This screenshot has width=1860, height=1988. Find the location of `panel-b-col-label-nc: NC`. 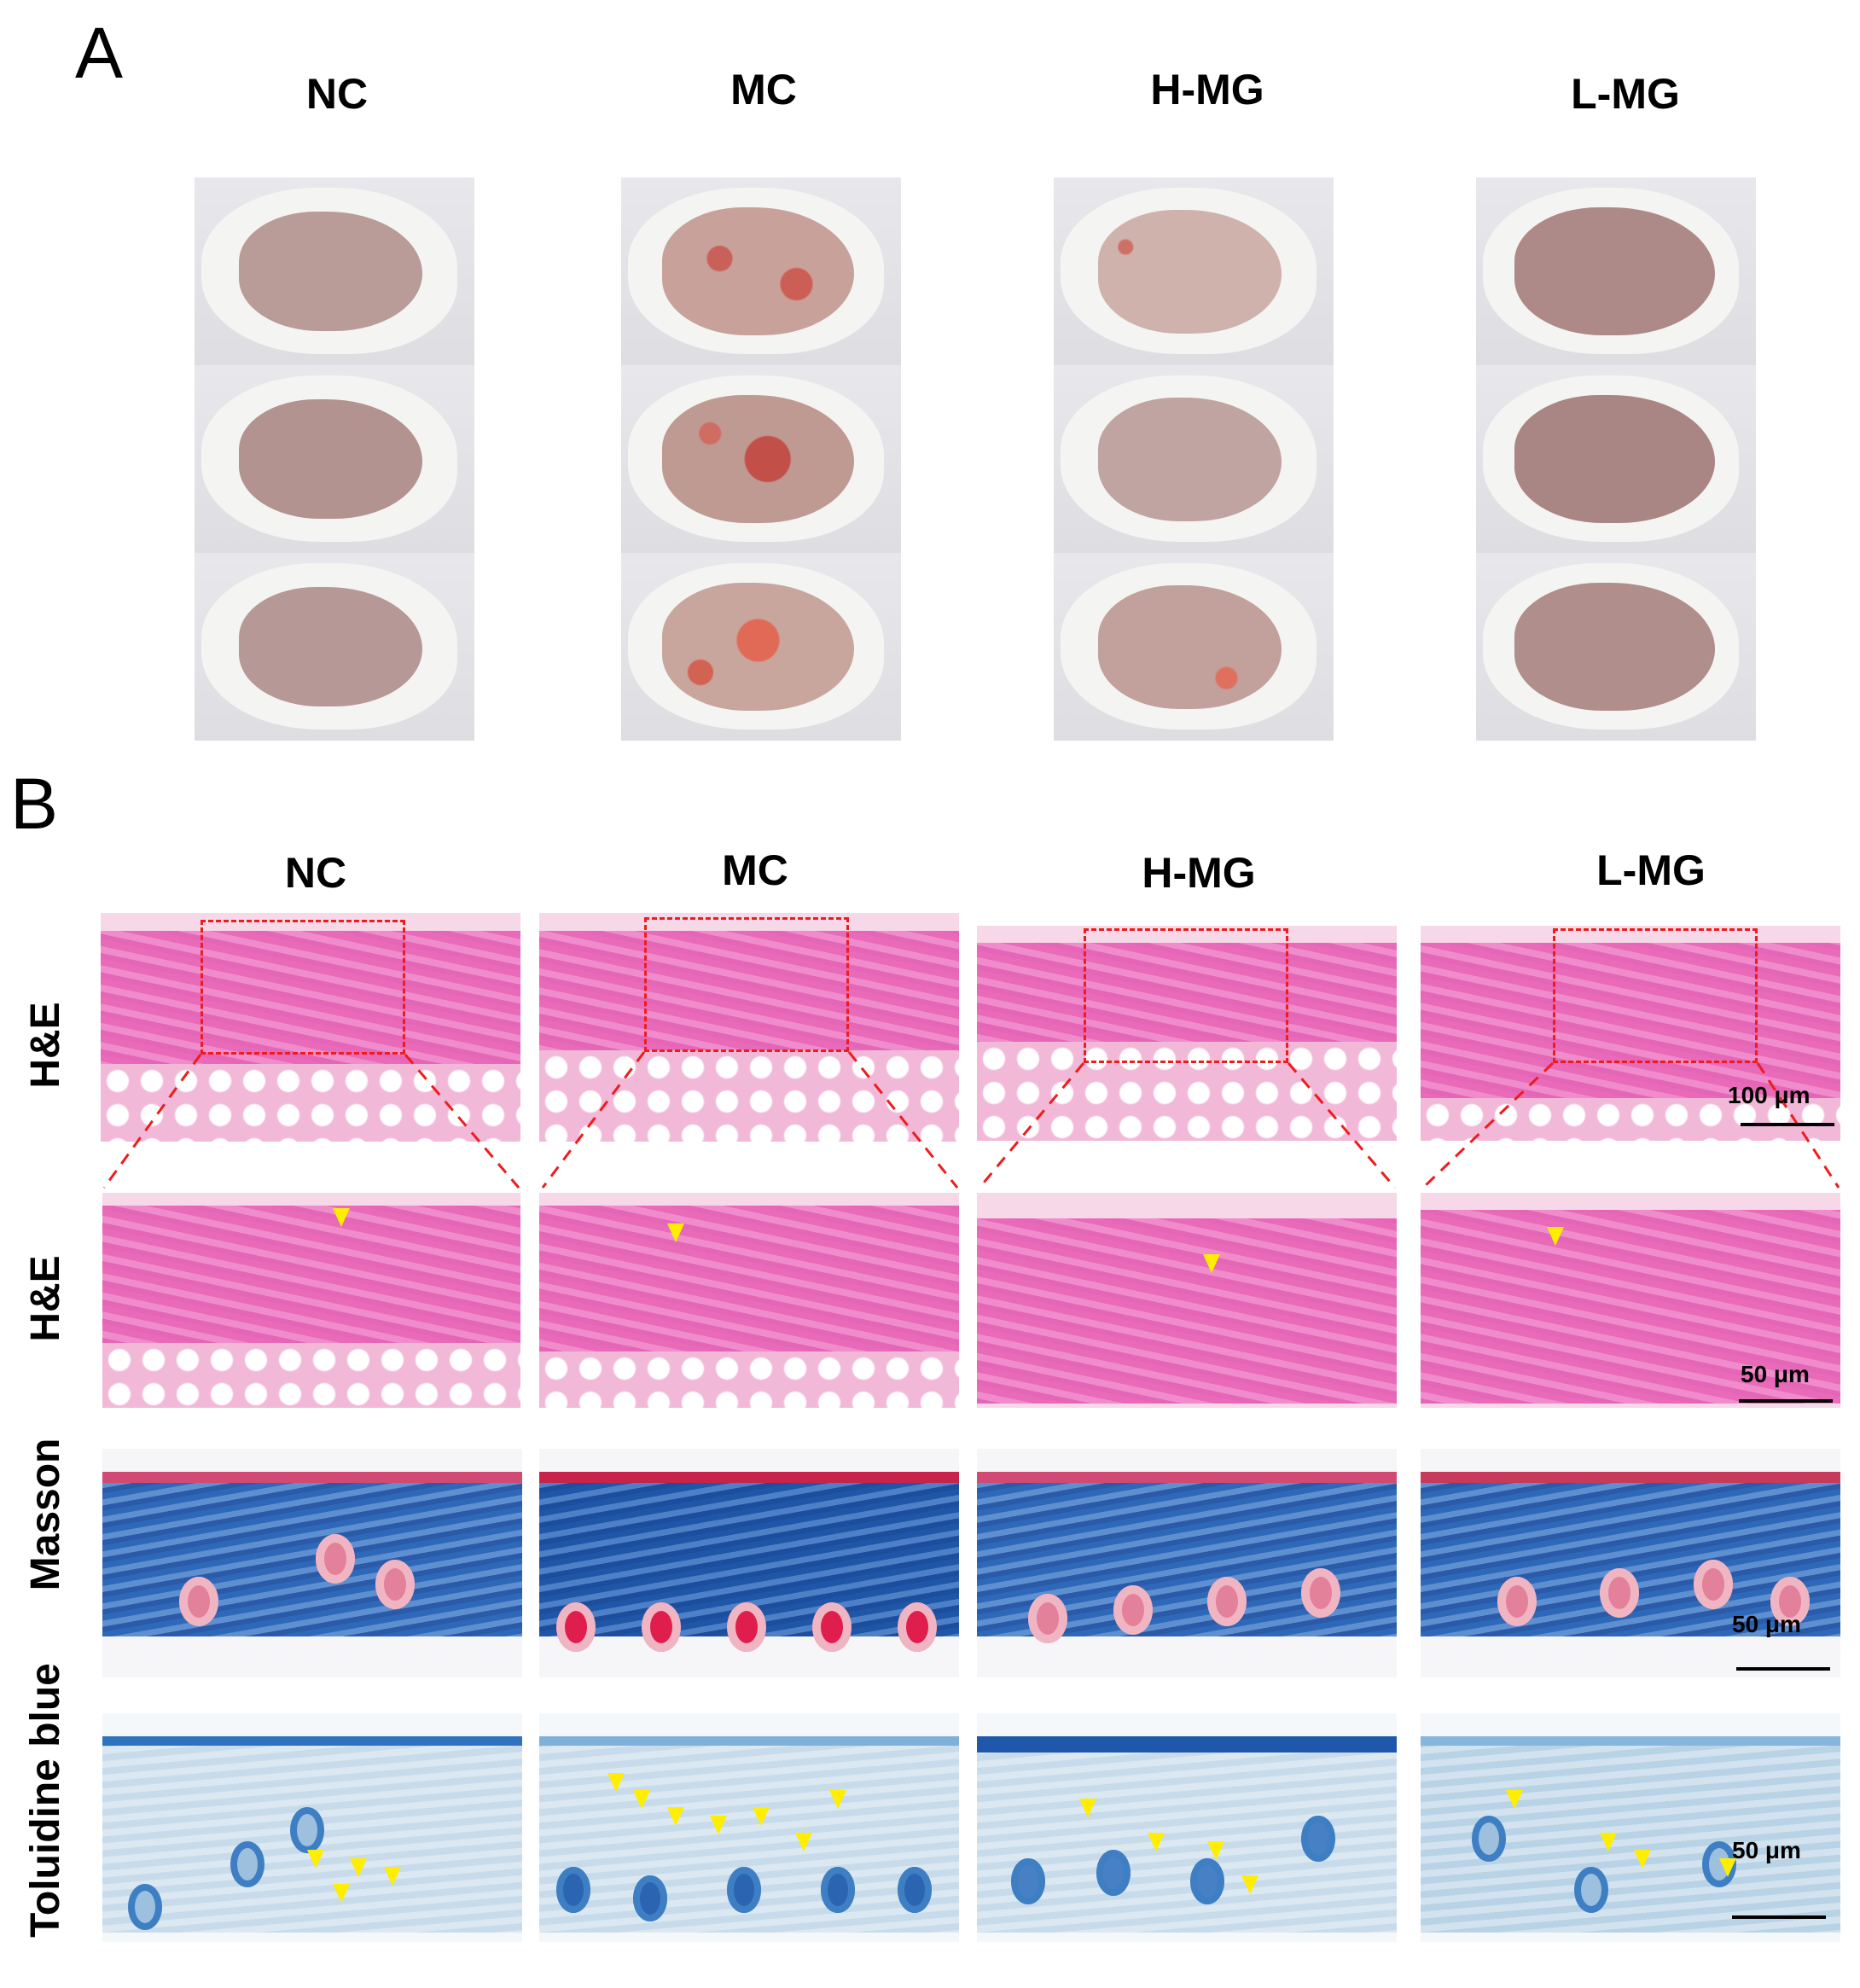

panel-b-col-label-nc: NC is located at coordinates (315, 873).